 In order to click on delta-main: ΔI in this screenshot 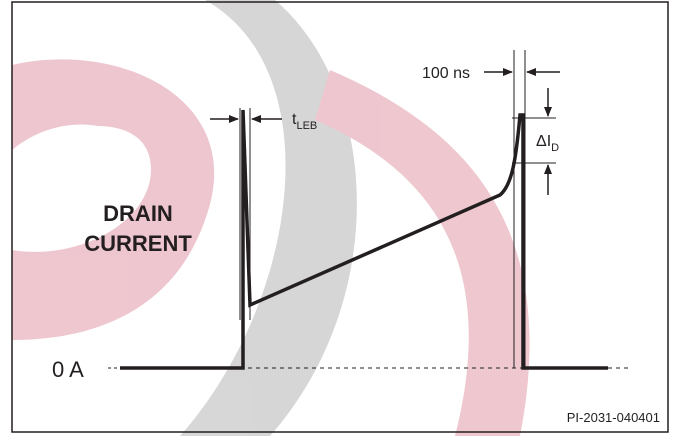, I will do `click(543, 141)`.